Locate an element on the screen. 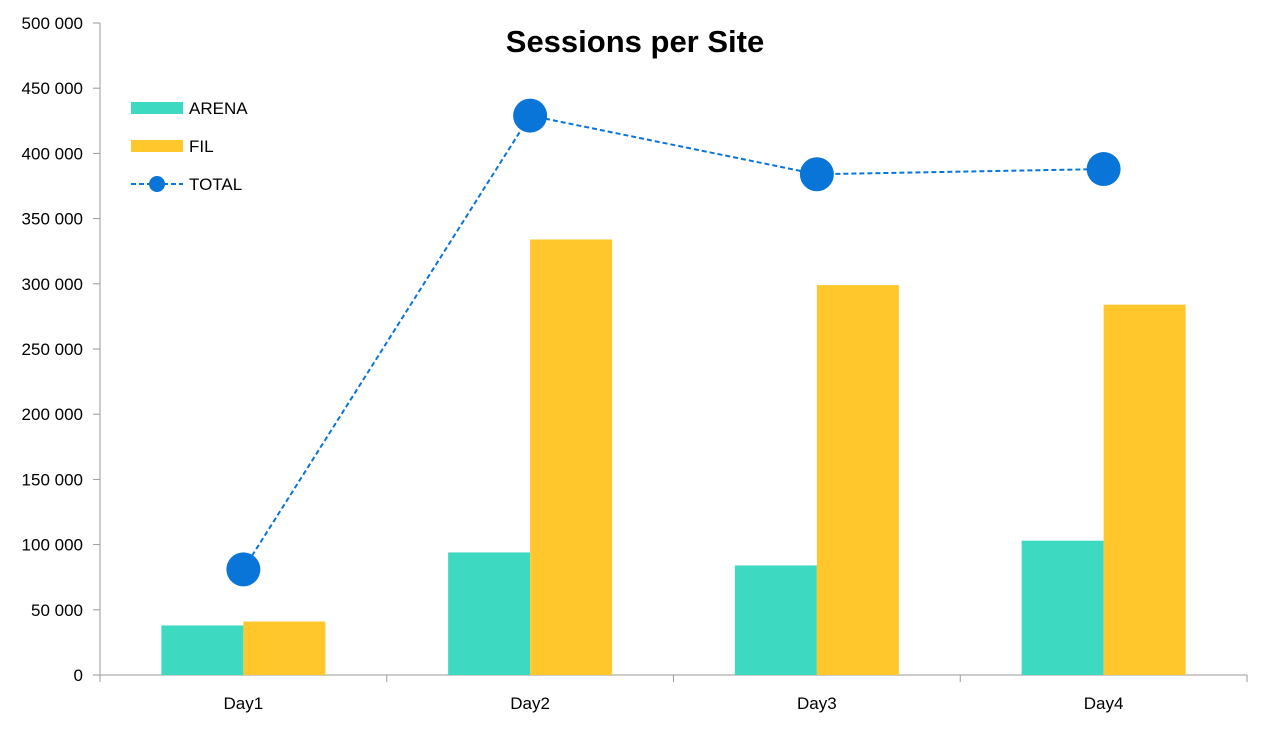 The image size is (1271, 729). bar-arena-day3 is located at coordinates (775, 620).